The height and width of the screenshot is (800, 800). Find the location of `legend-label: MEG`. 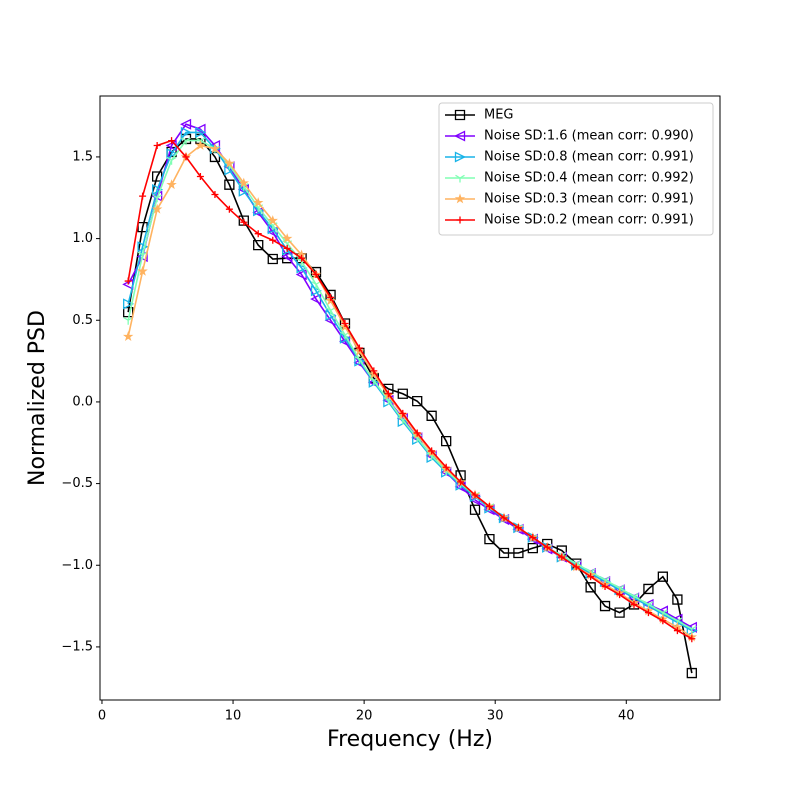

legend-label: MEG is located at coordinates (499, 115).